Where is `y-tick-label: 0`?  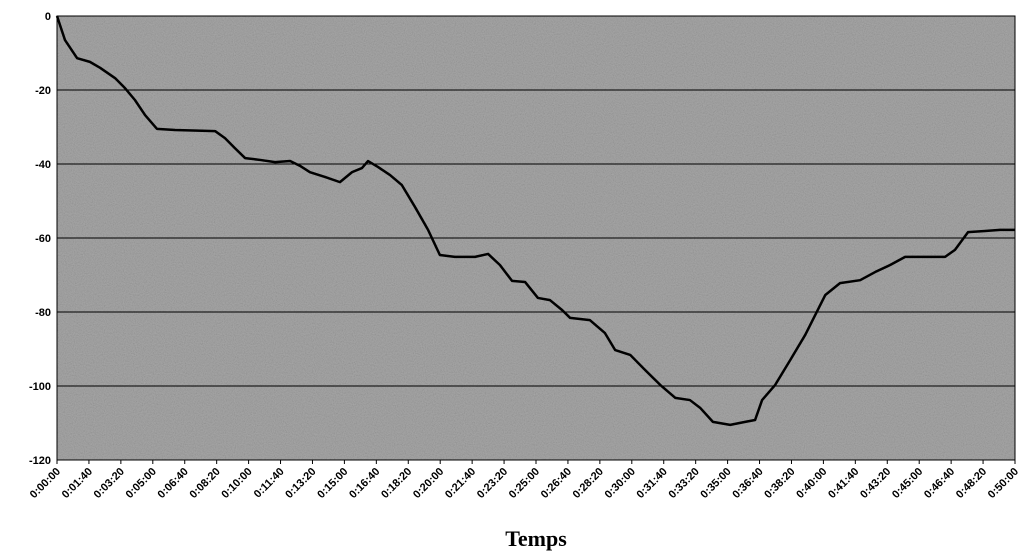 y-tick-label: 0 is located at coordinates (48, 17).